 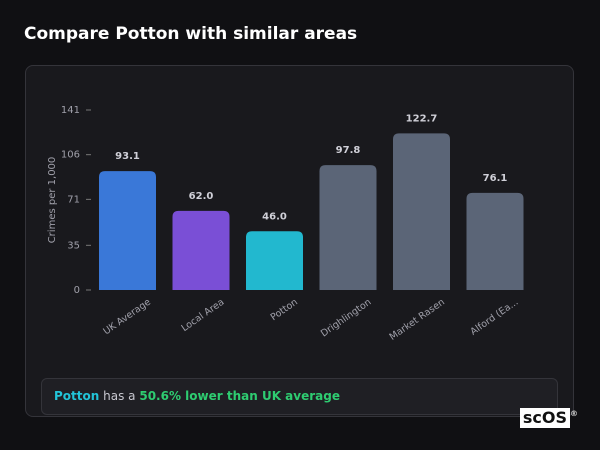 I want to click on y-tick-label: 71, so click(x=73, y=199).